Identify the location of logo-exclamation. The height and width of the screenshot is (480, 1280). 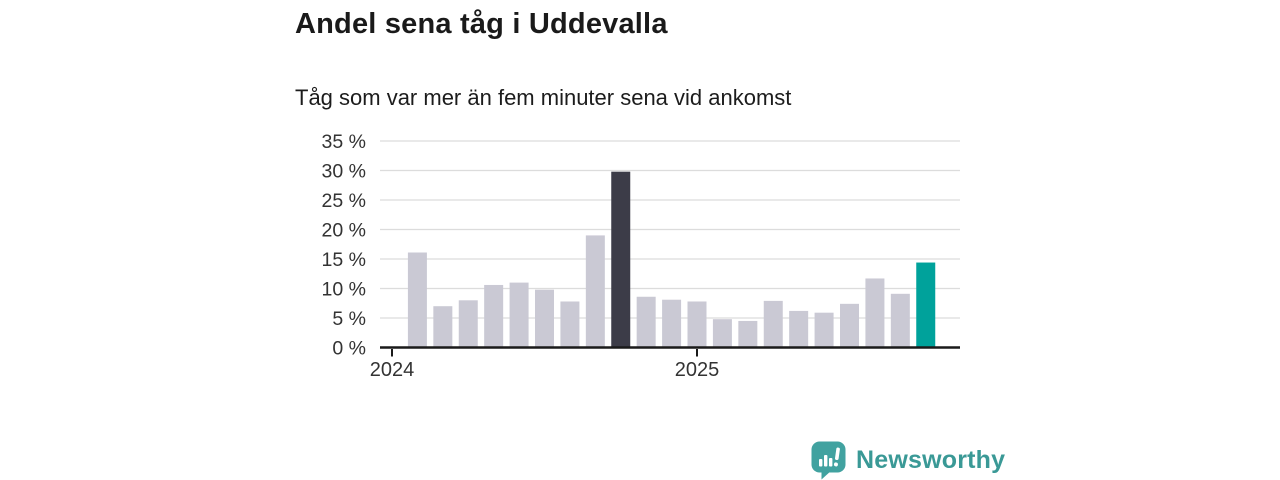
(836, 457).